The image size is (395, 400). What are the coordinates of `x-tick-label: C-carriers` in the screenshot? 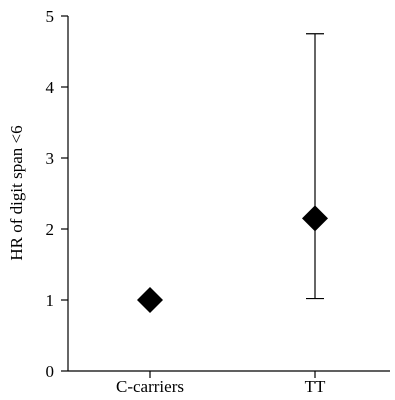 It's located at (150, 386).